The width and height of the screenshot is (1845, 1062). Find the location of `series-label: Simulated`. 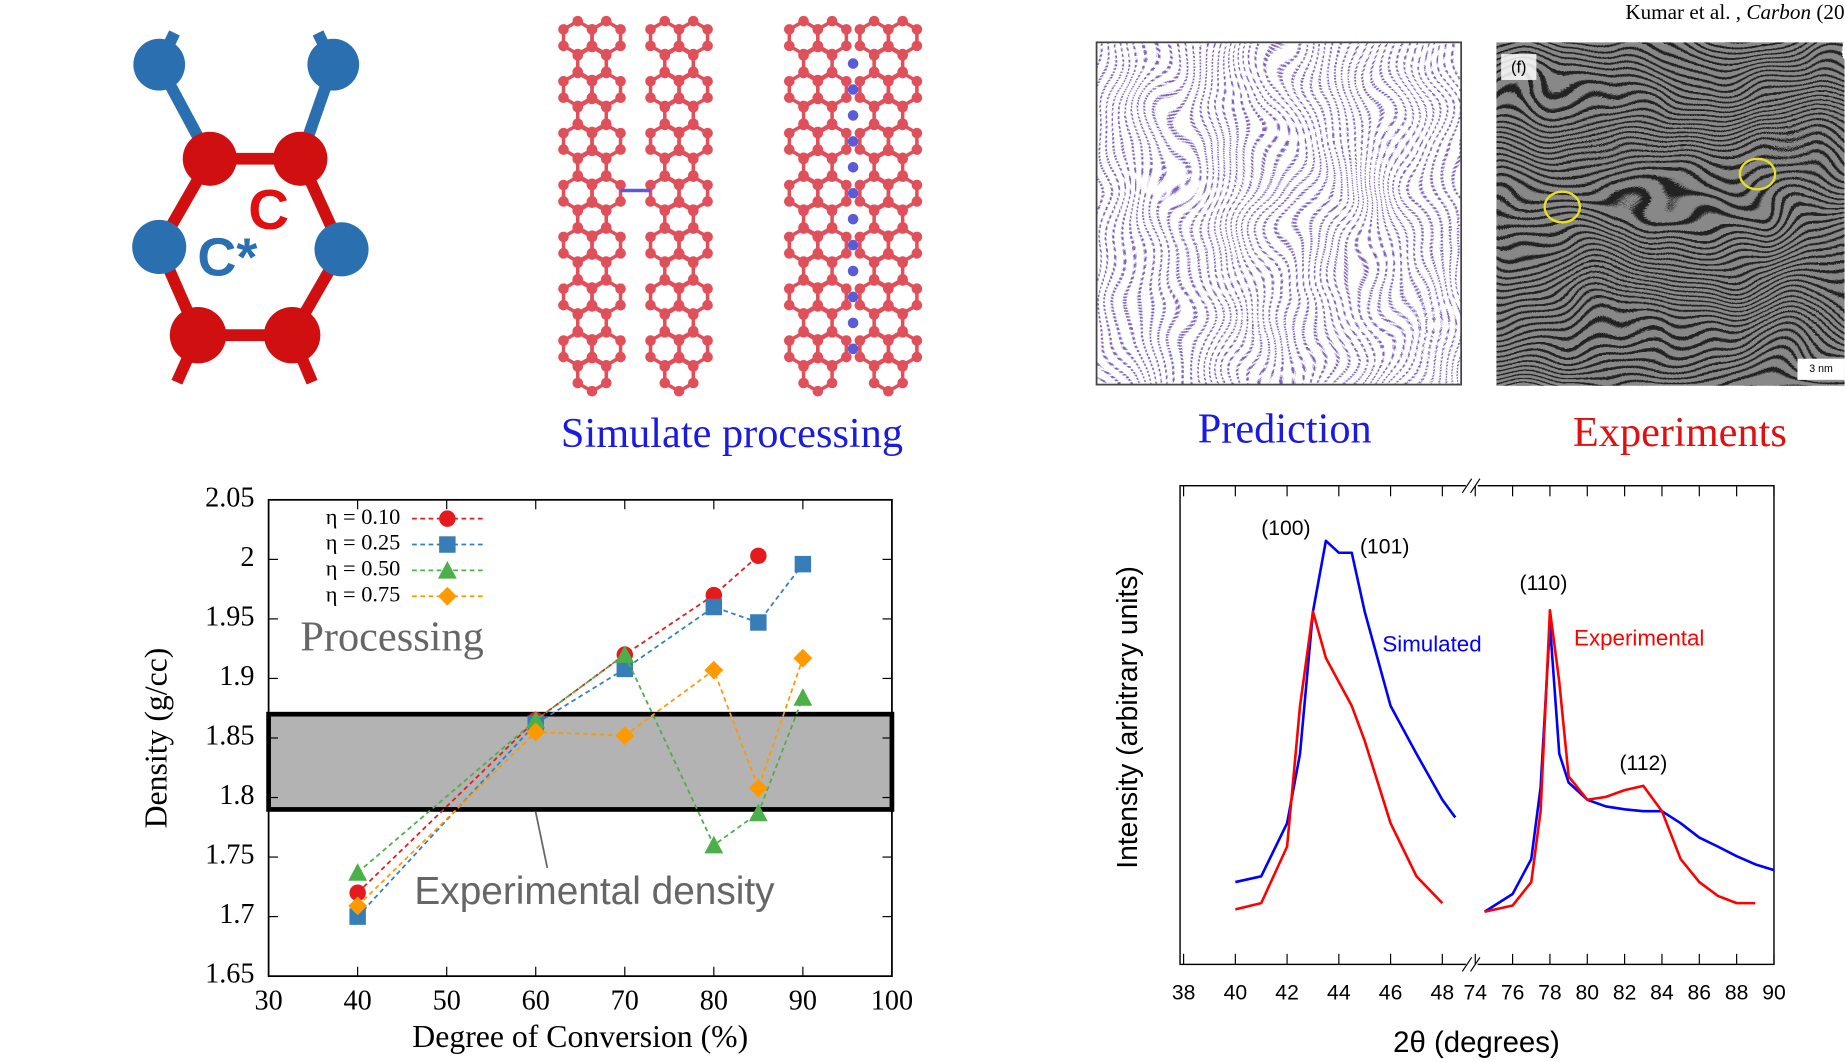

series-label: Simulated is located at coordinates (1431, 644).